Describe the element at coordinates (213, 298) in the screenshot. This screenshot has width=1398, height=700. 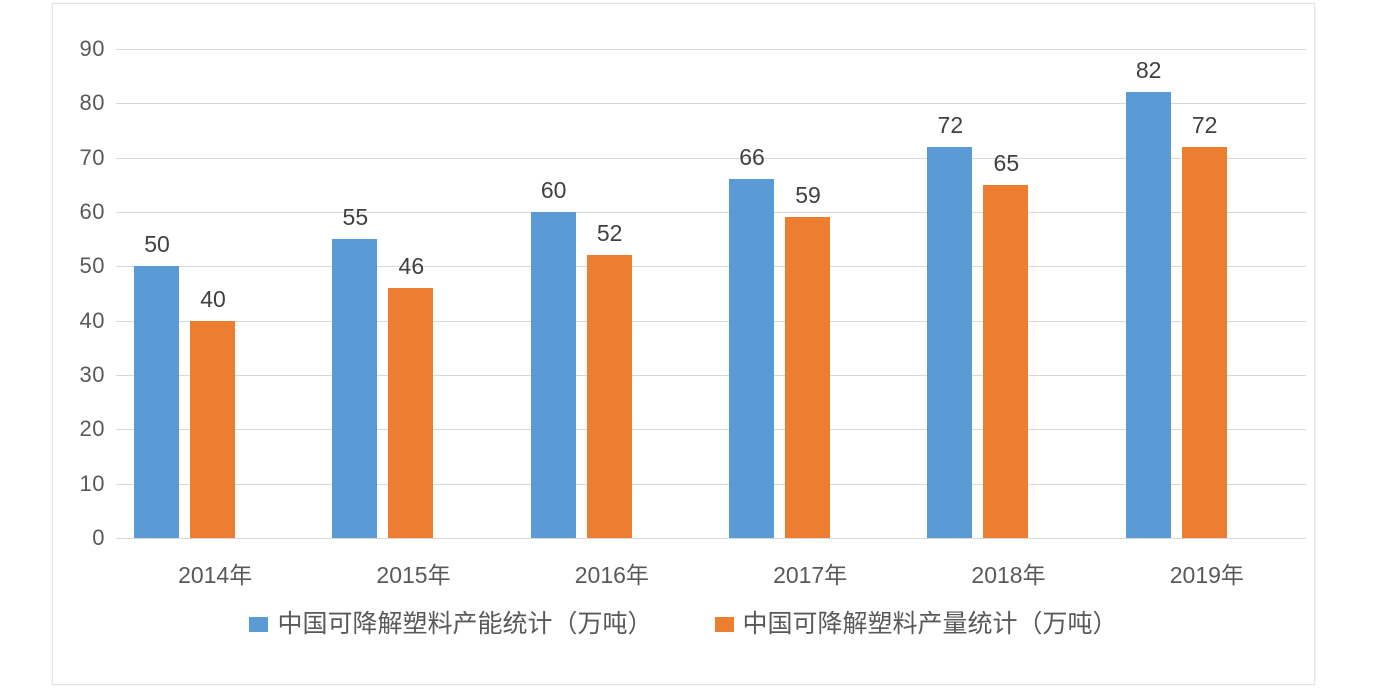
I see `bar-value-label: 40` at that location.